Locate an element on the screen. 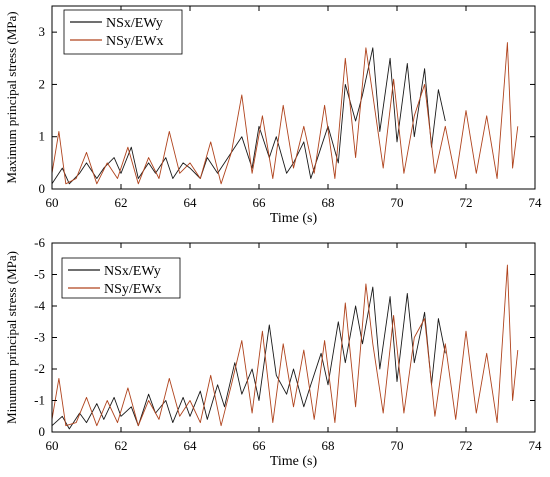  y-tick-label: -6 is located at coordinates (39, 242).